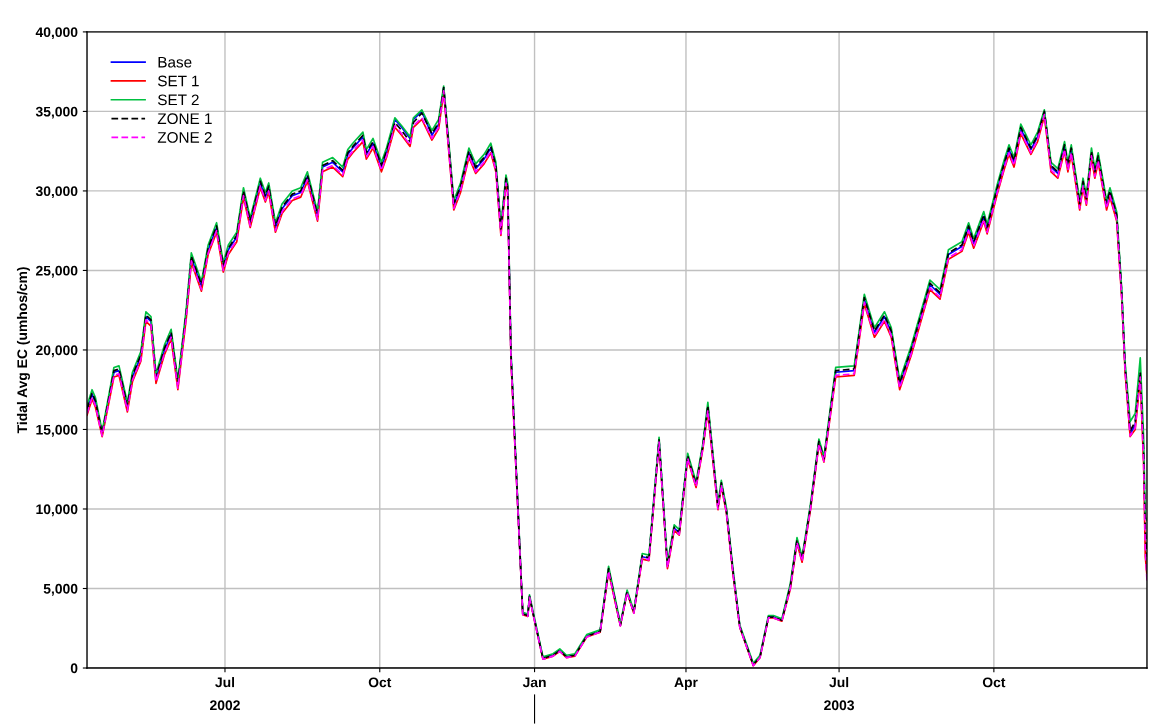 The height and width of the screenshot is (725, 1151). What do you see at coordinates (56, 33) in the screenshot?
I see `y-tick-label: 40,000` at bounding box center [56, 33].